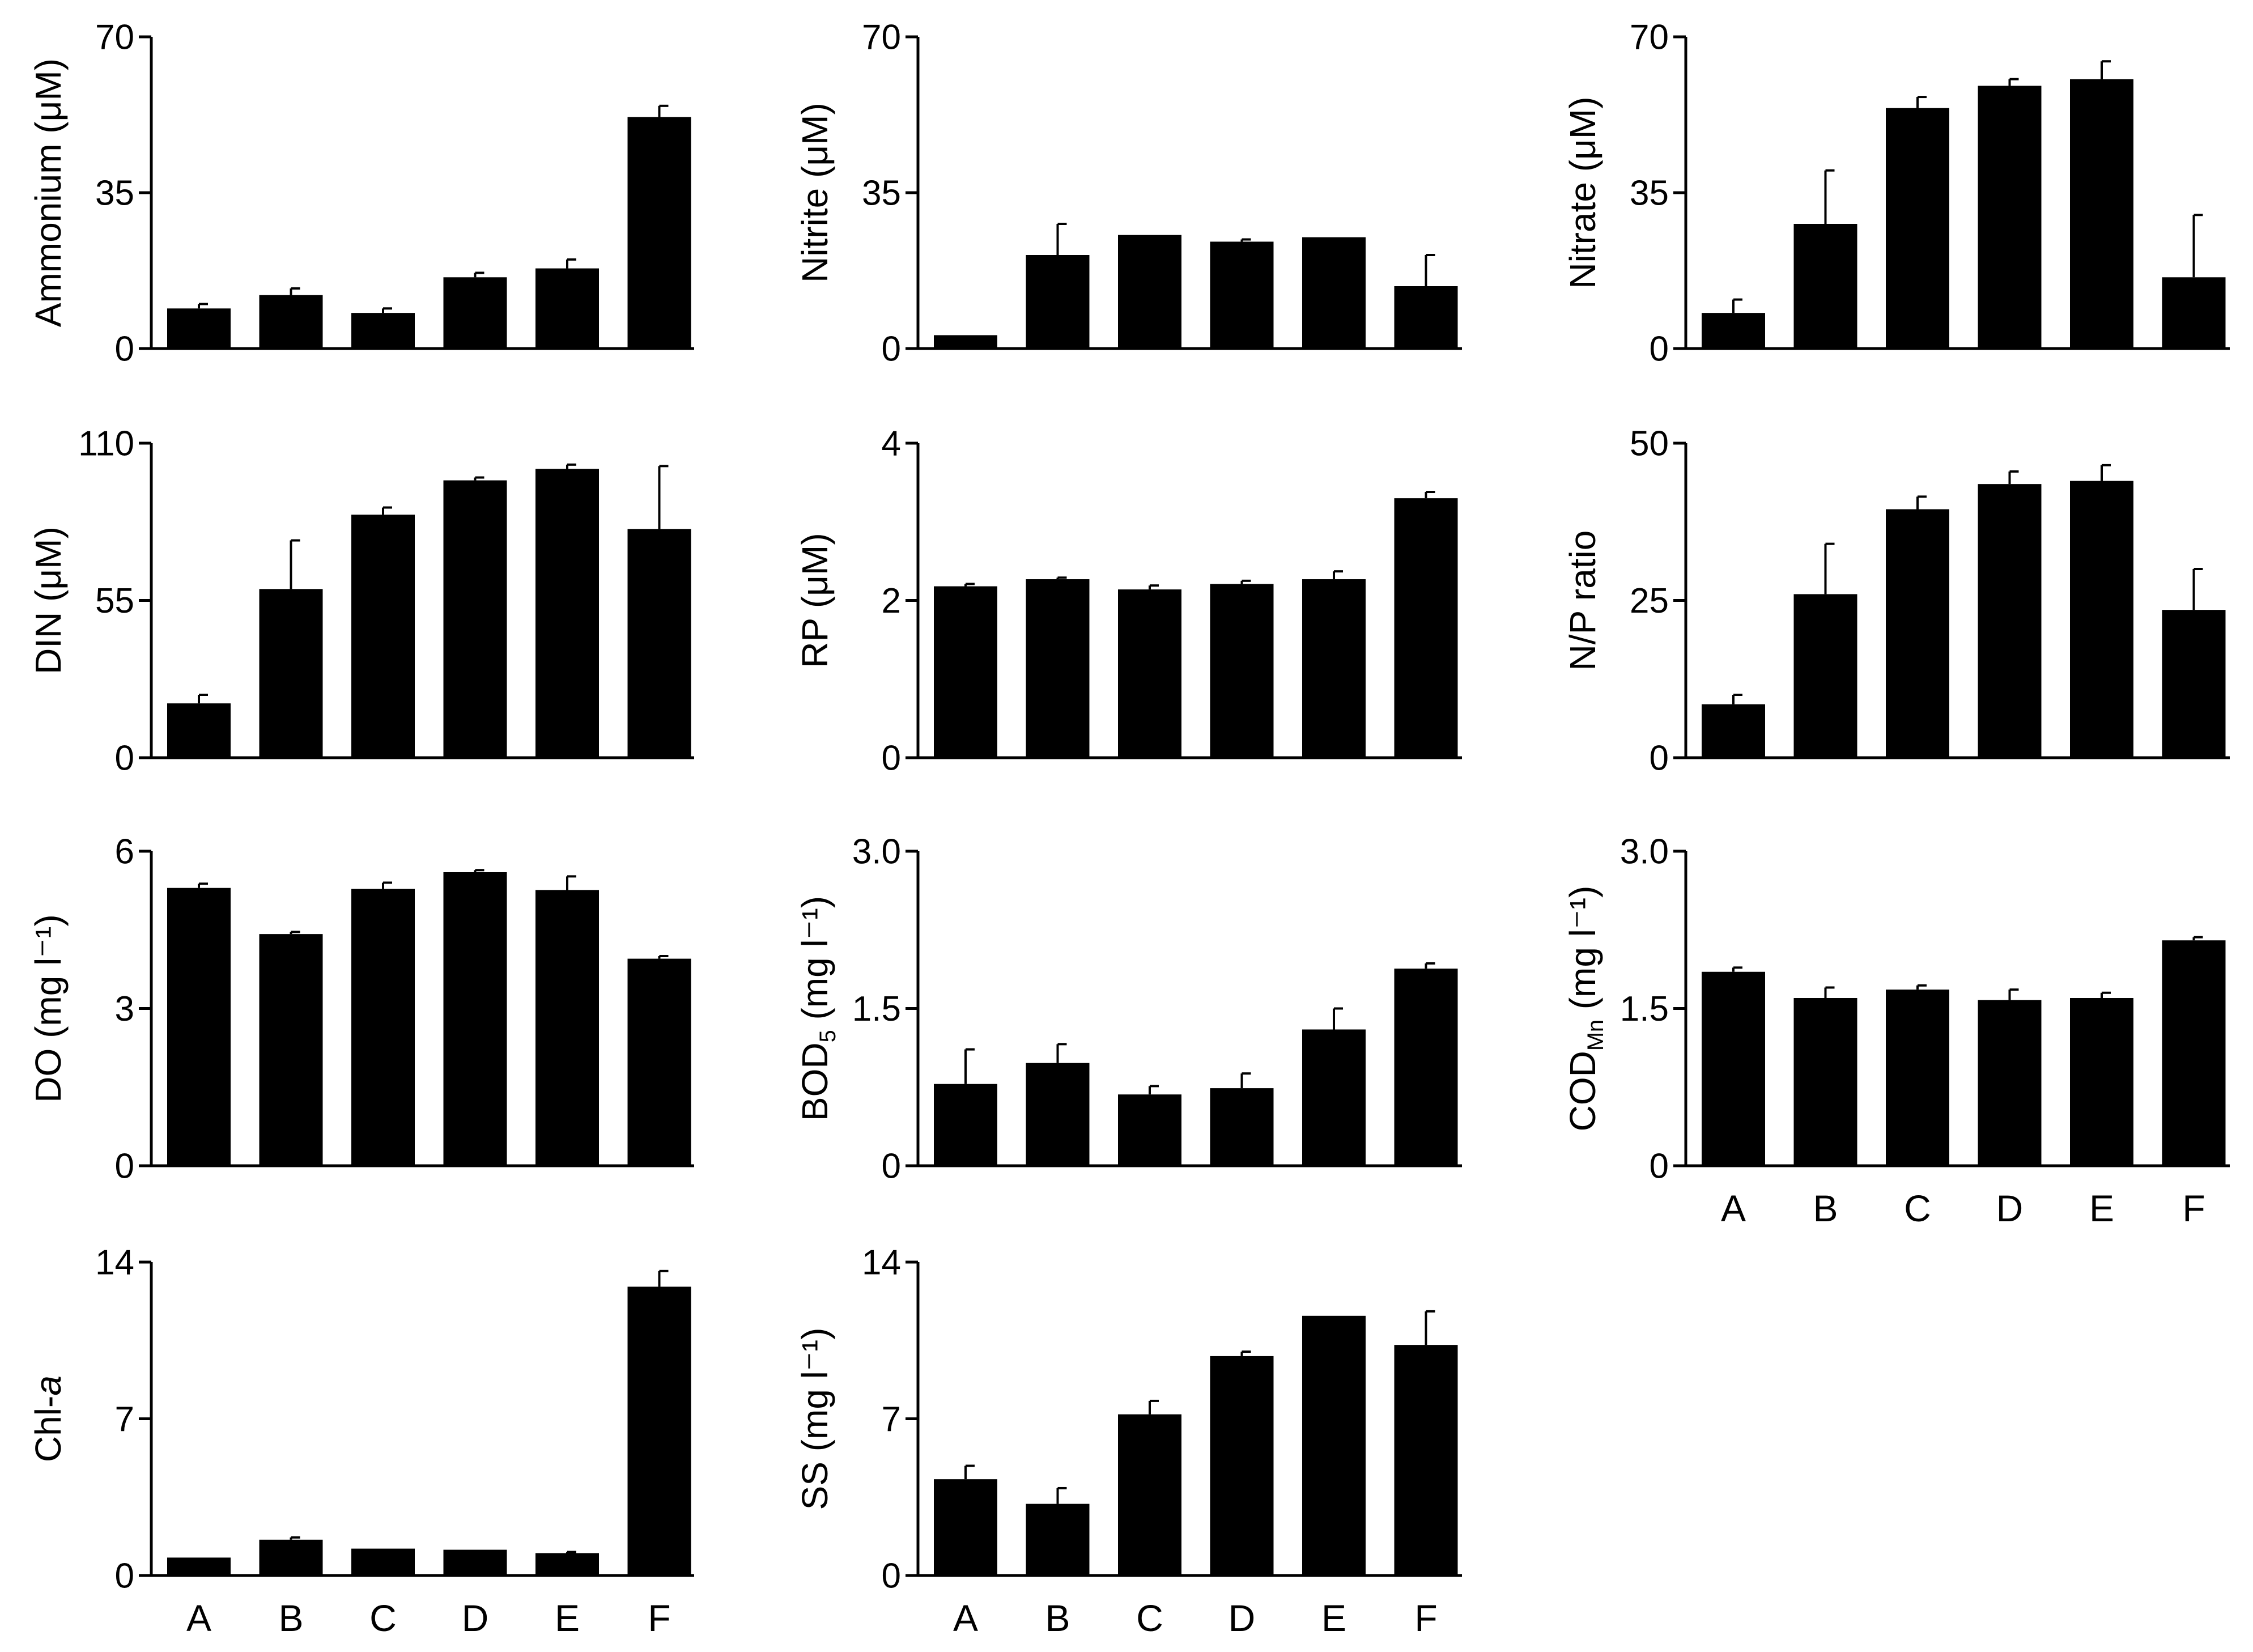 The width and height of the screenshot is (2253, 1652). Describe the element at coordinates (1128, 193) in the screenshot. I see `chart-panel-nitrite: 0 35 70 Nitrite (μM)` at that location.